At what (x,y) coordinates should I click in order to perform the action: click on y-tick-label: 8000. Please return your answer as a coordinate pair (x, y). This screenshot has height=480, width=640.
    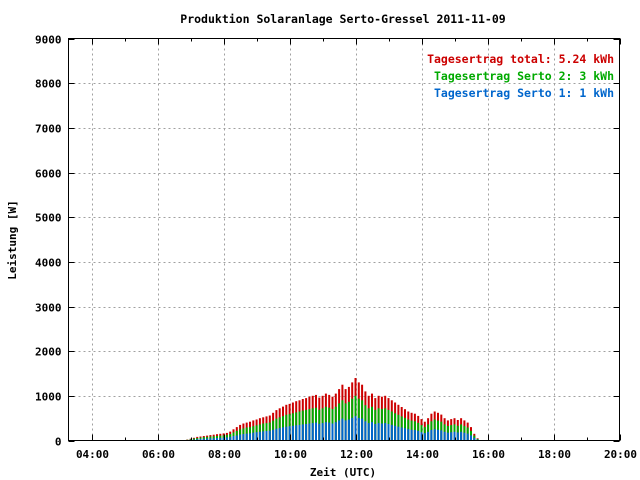
    Looking at the image, I should click on (48, 84).